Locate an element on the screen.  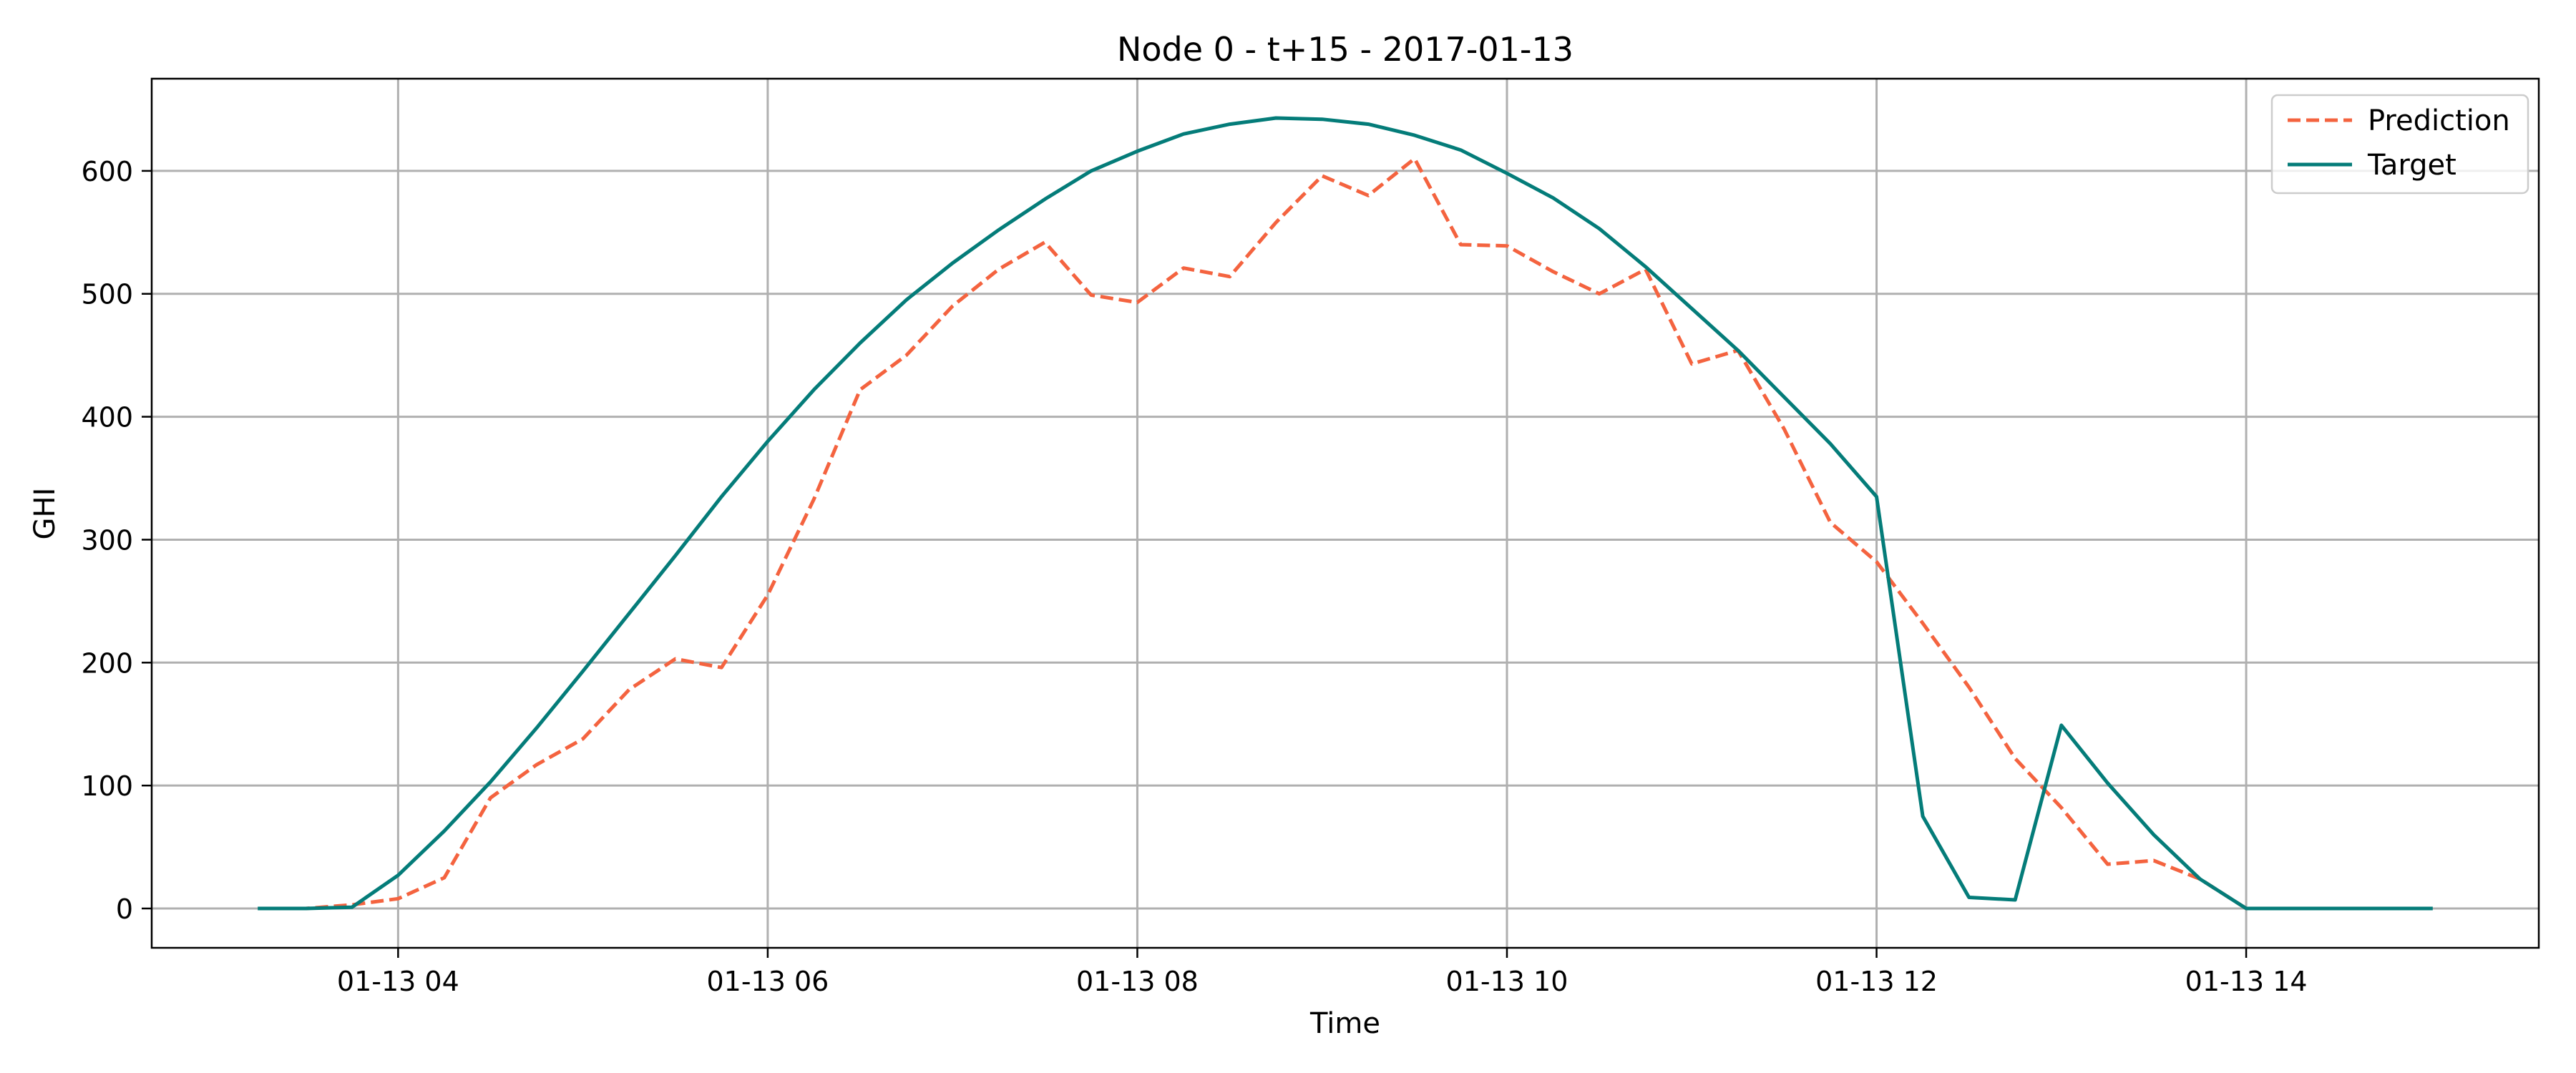
x-tick-label: 01-13 04 is located at coordinates (398, 981).